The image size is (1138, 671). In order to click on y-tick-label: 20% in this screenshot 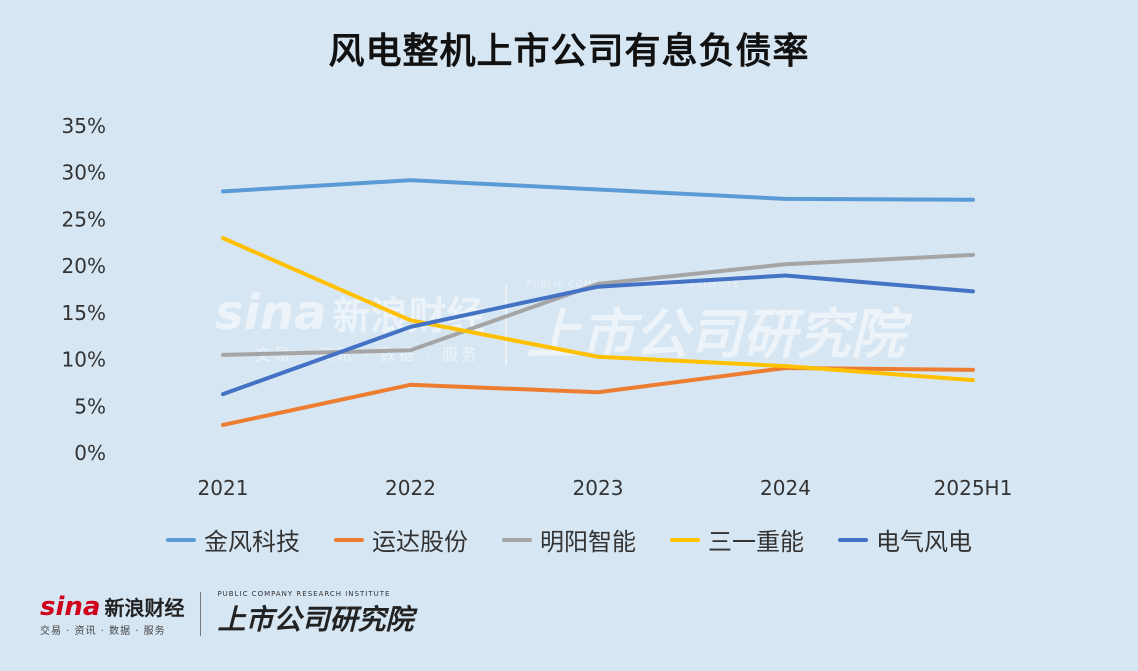, I will do `click(84, 266)`.